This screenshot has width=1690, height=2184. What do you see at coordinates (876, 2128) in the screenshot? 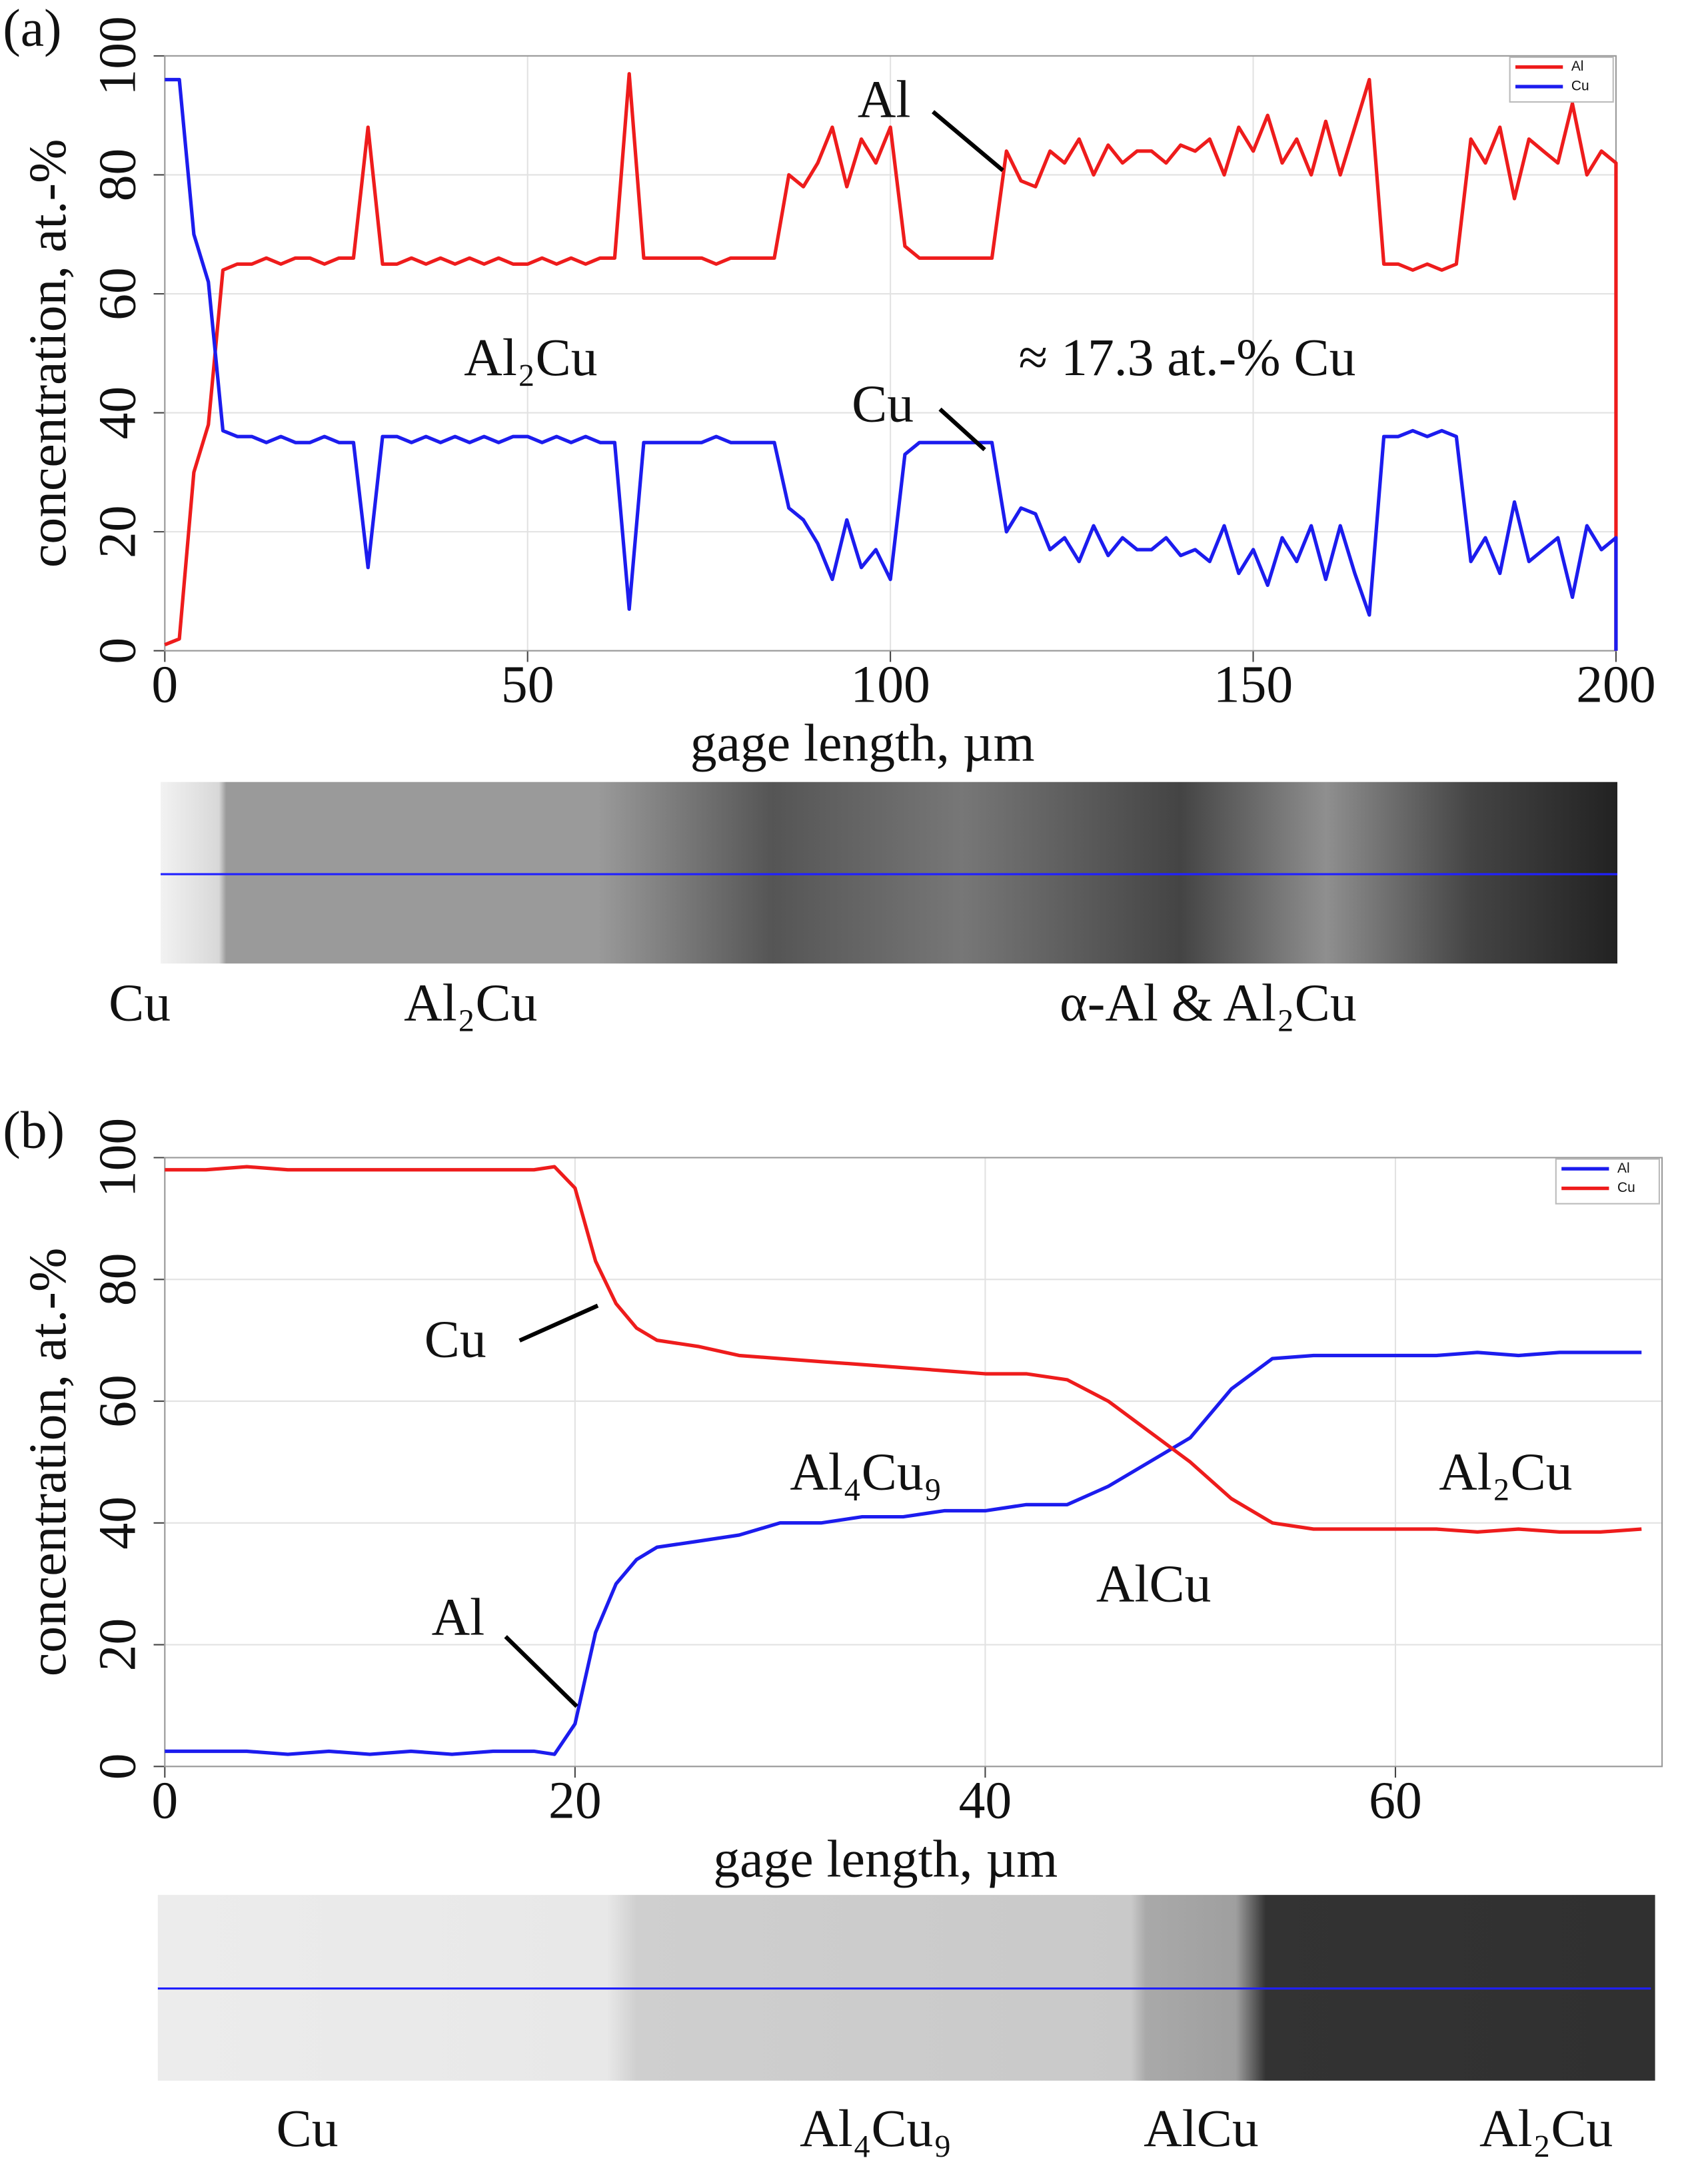
I see `phase-label: Al₄Cu₉` at bounding box center [876, 2128].